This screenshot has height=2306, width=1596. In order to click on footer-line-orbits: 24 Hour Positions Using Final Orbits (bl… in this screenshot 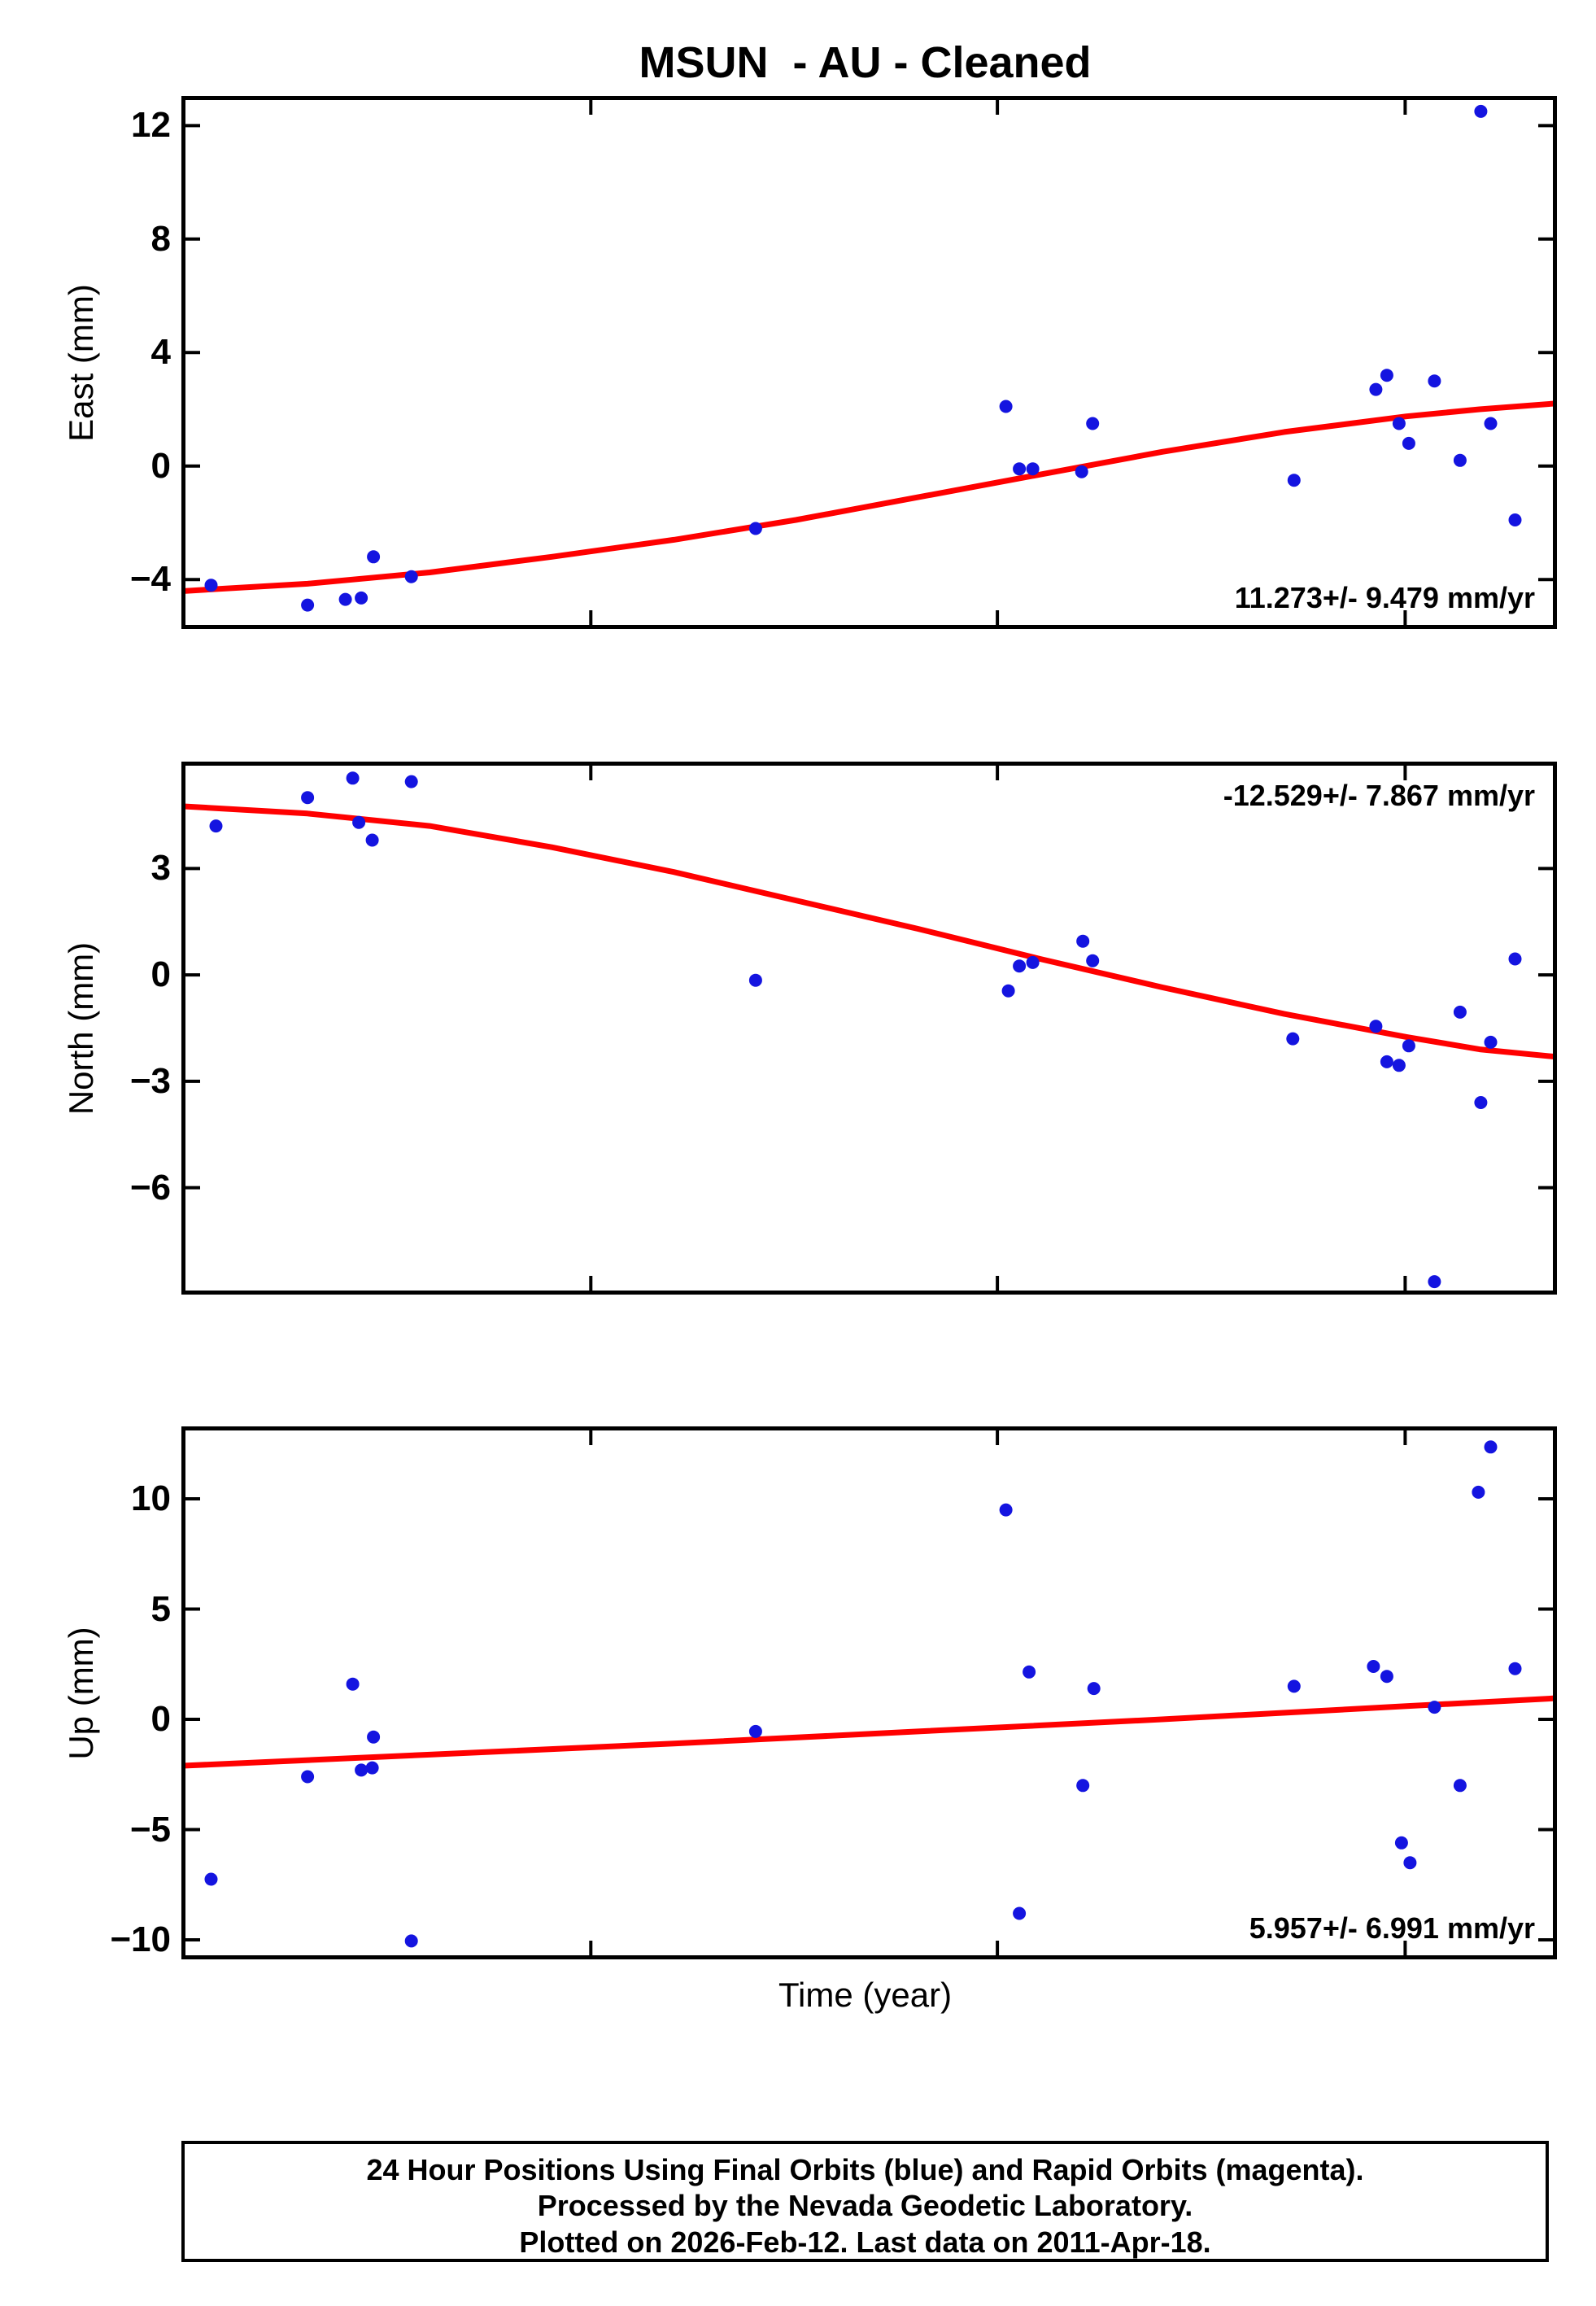, I will do `click(865, 2169)`.